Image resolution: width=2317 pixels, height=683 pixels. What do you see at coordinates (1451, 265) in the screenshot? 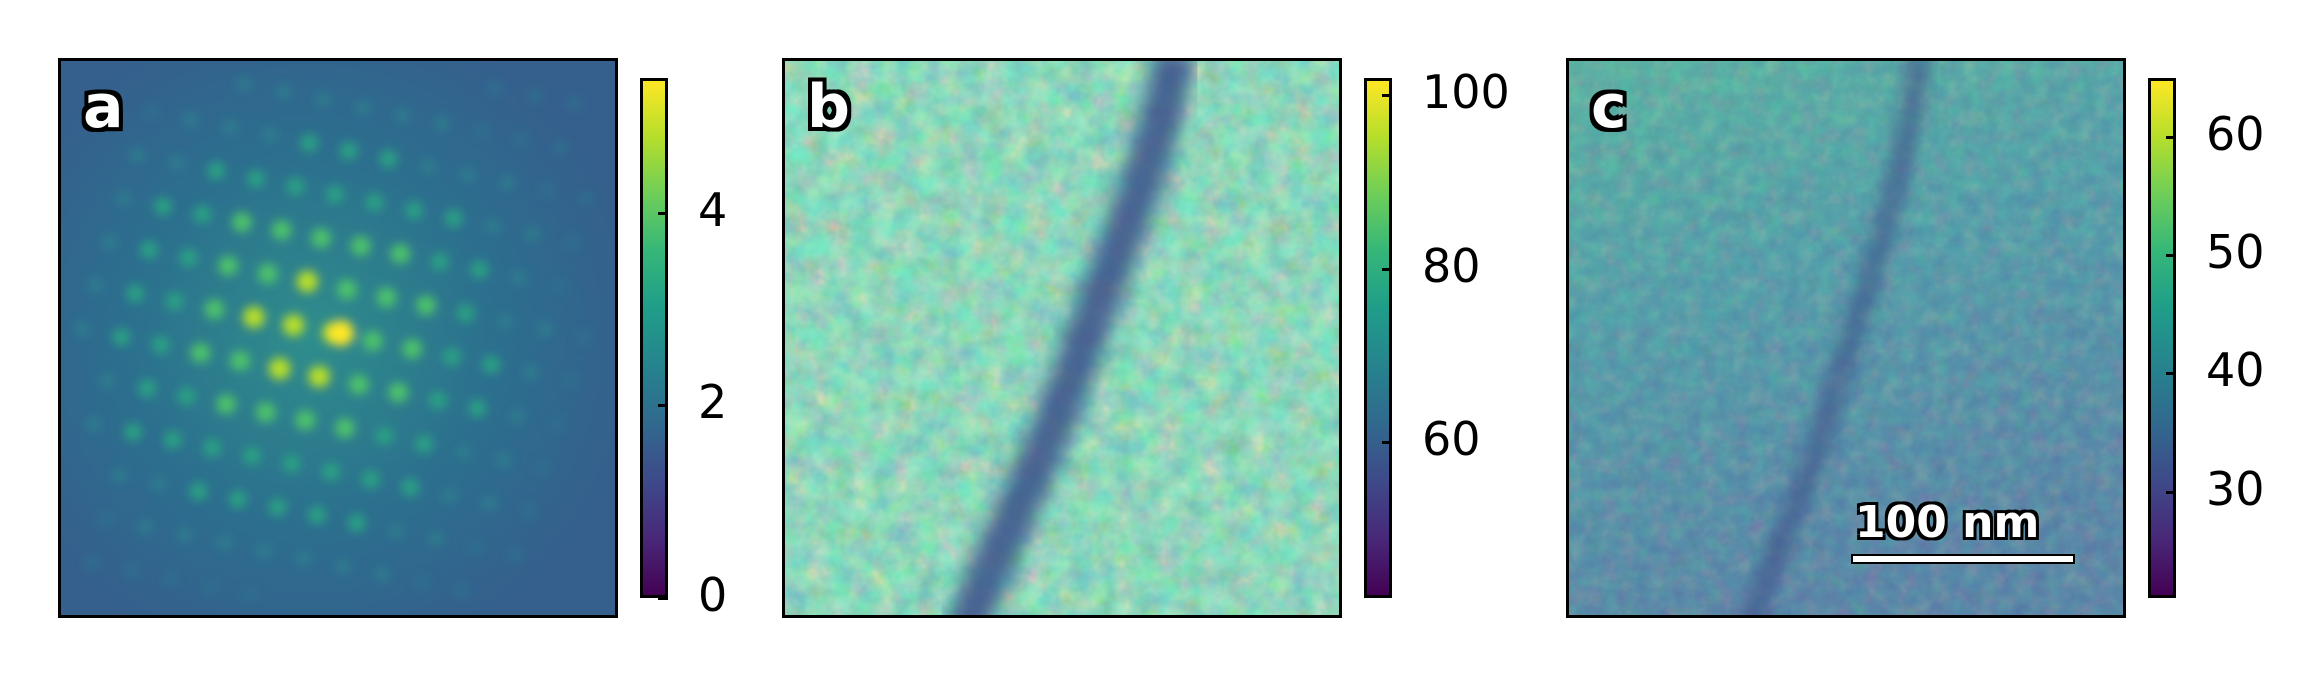
I see `colorbar-tick-label: 80` at bounding box center [1451, 265].